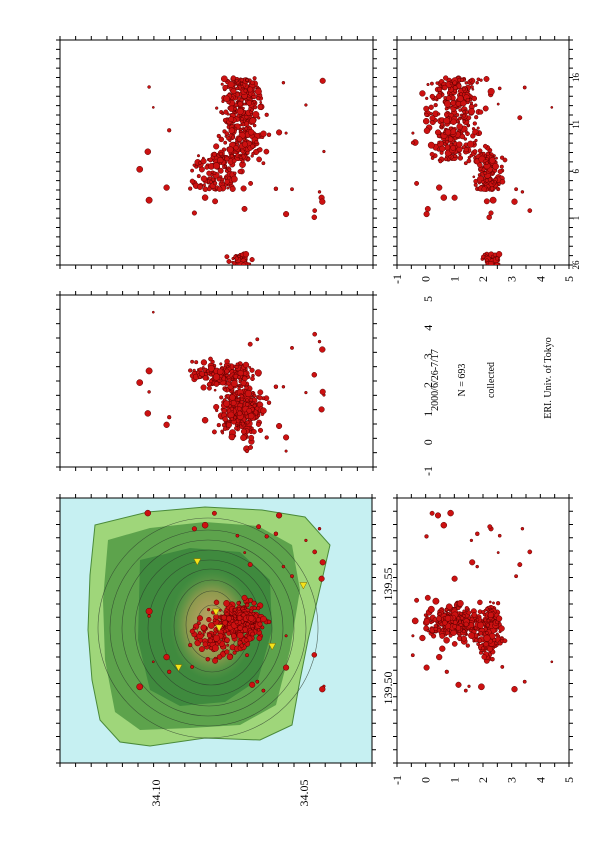 The width and height of the screenshot is (596, 843). What do you see at coordinates (428, 356) in the screenshot?
I see `depth-lat-depth-tick: 3` at bounding box center [428, 356].